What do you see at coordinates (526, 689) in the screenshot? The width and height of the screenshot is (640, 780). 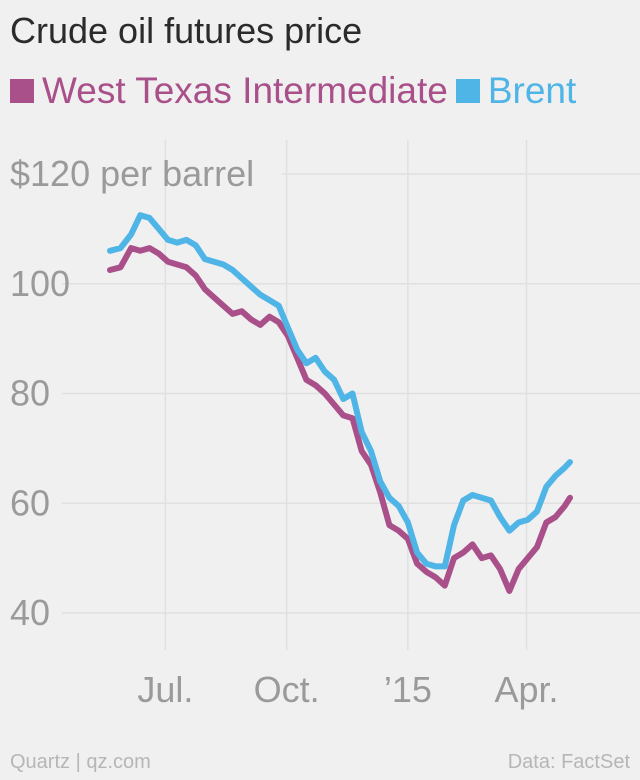 I see `x-tick-label: Apr.` at bounding box center [526, 689].